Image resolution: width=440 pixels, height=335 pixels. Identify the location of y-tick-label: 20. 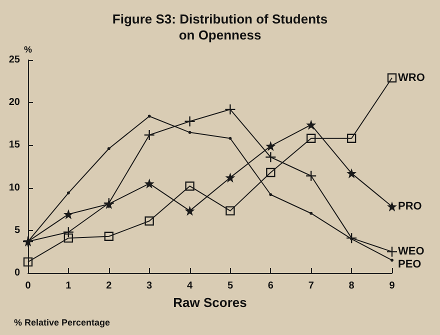
(14, 102).